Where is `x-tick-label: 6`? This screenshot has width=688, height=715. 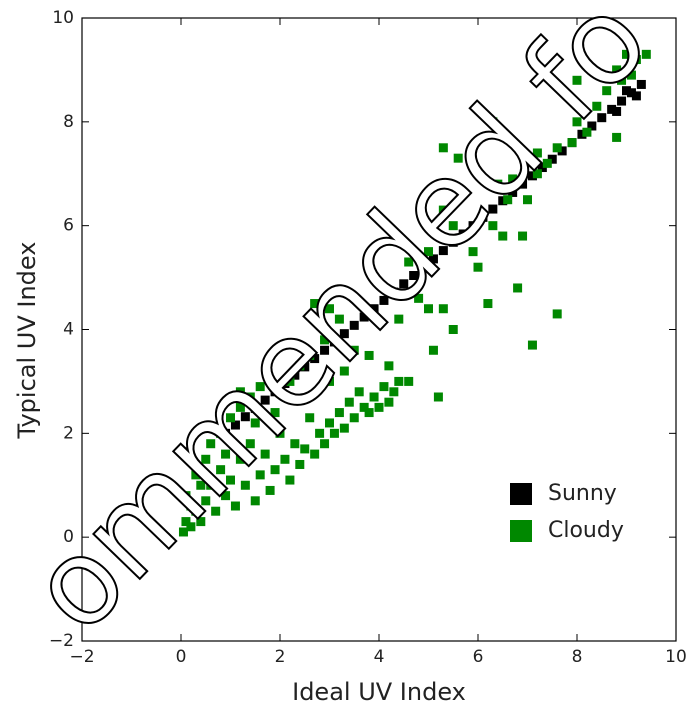
x-tick-label: 6 is located at coordinates (478, 657).